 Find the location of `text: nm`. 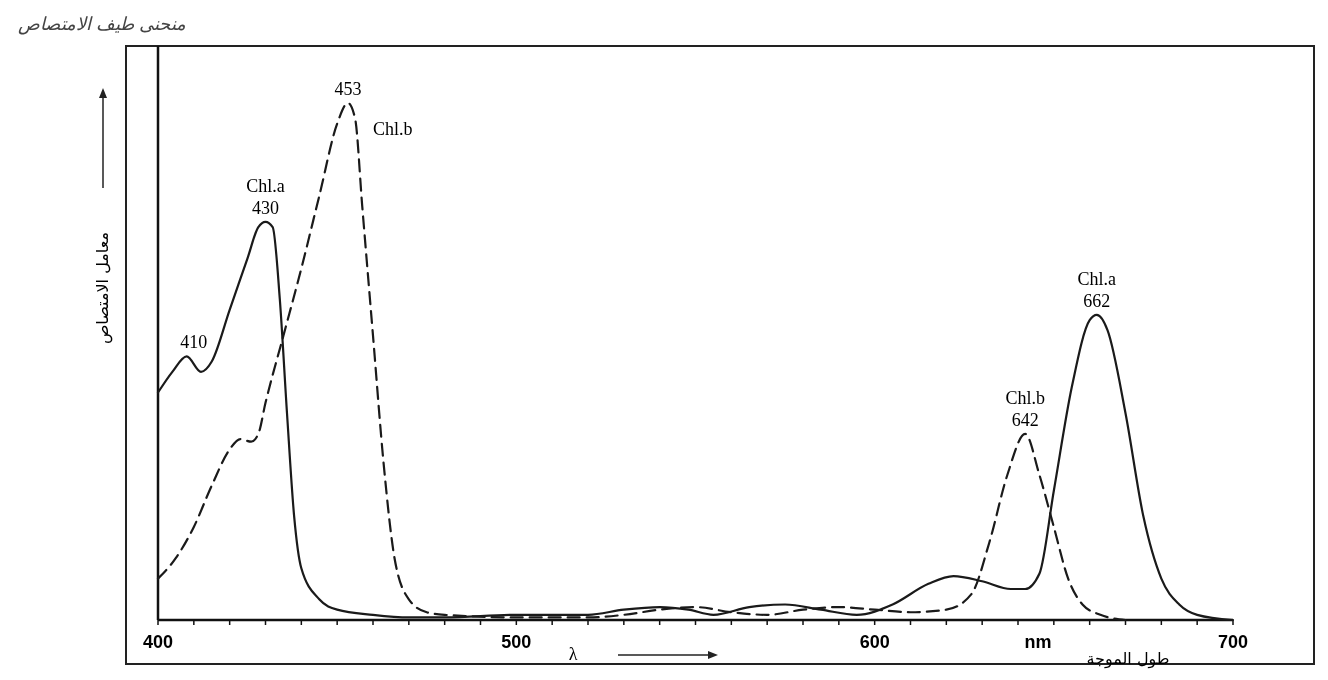

text: nm is located at coordinates (1038, 642).